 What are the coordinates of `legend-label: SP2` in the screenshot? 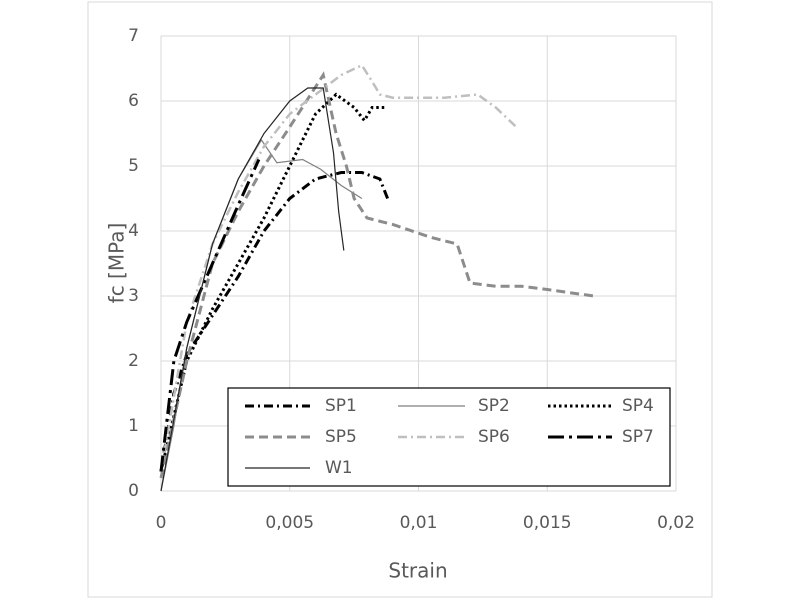 It's located at (494, 406).